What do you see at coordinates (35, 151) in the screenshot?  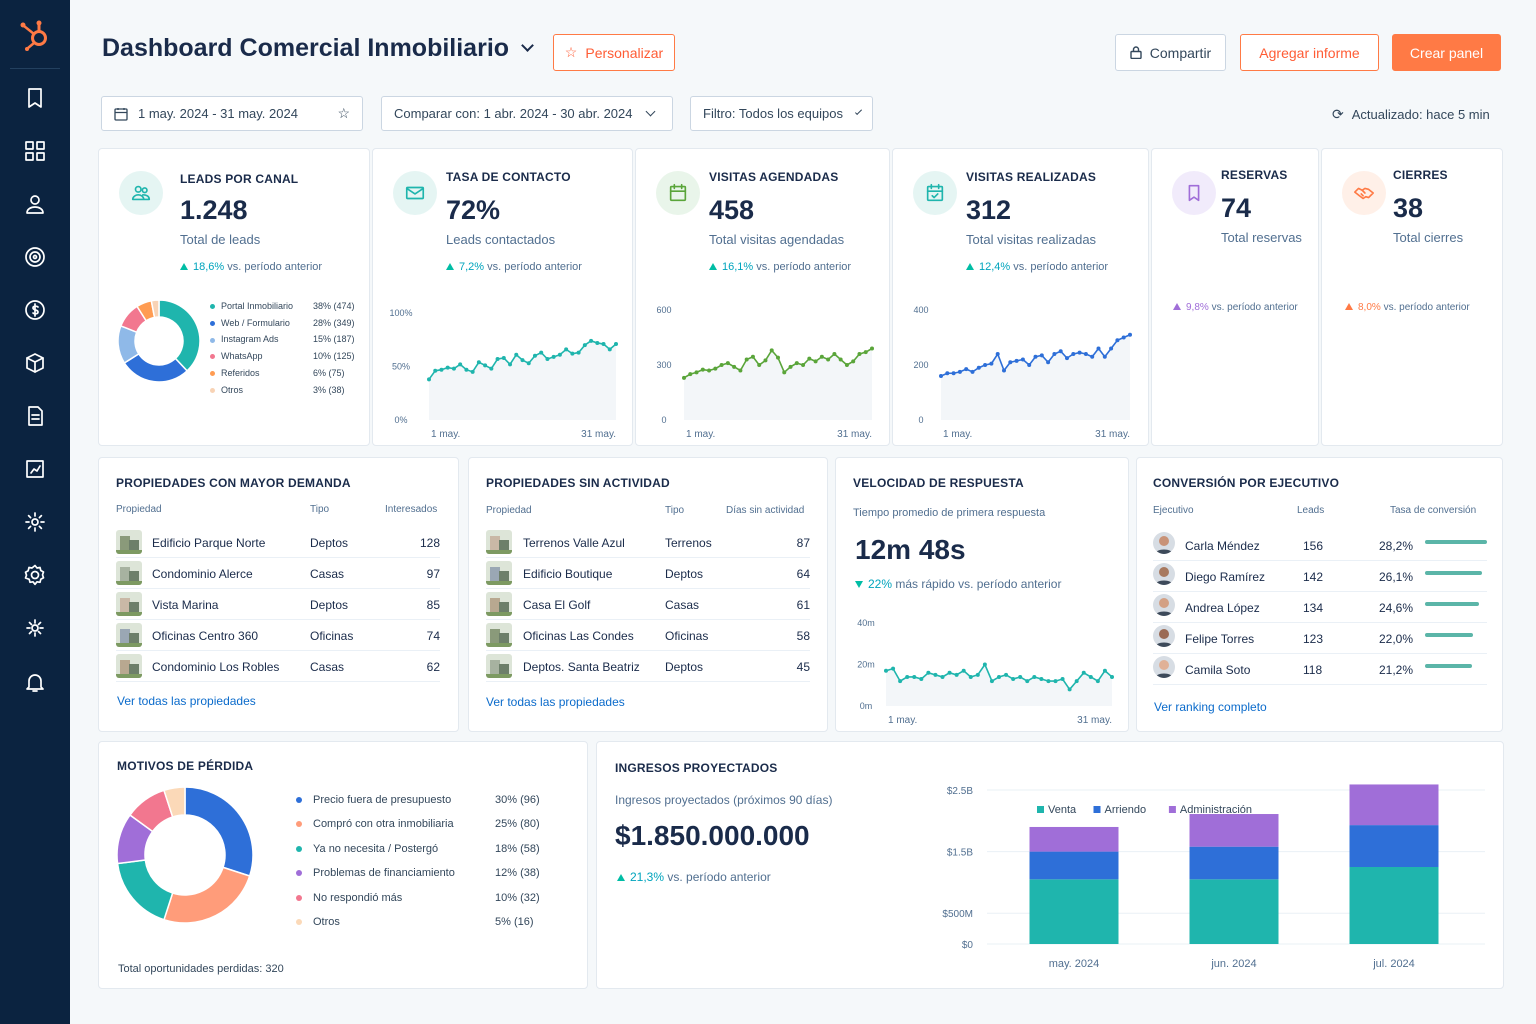 I see `dashboard-icon` at bounding box center [35, 151].